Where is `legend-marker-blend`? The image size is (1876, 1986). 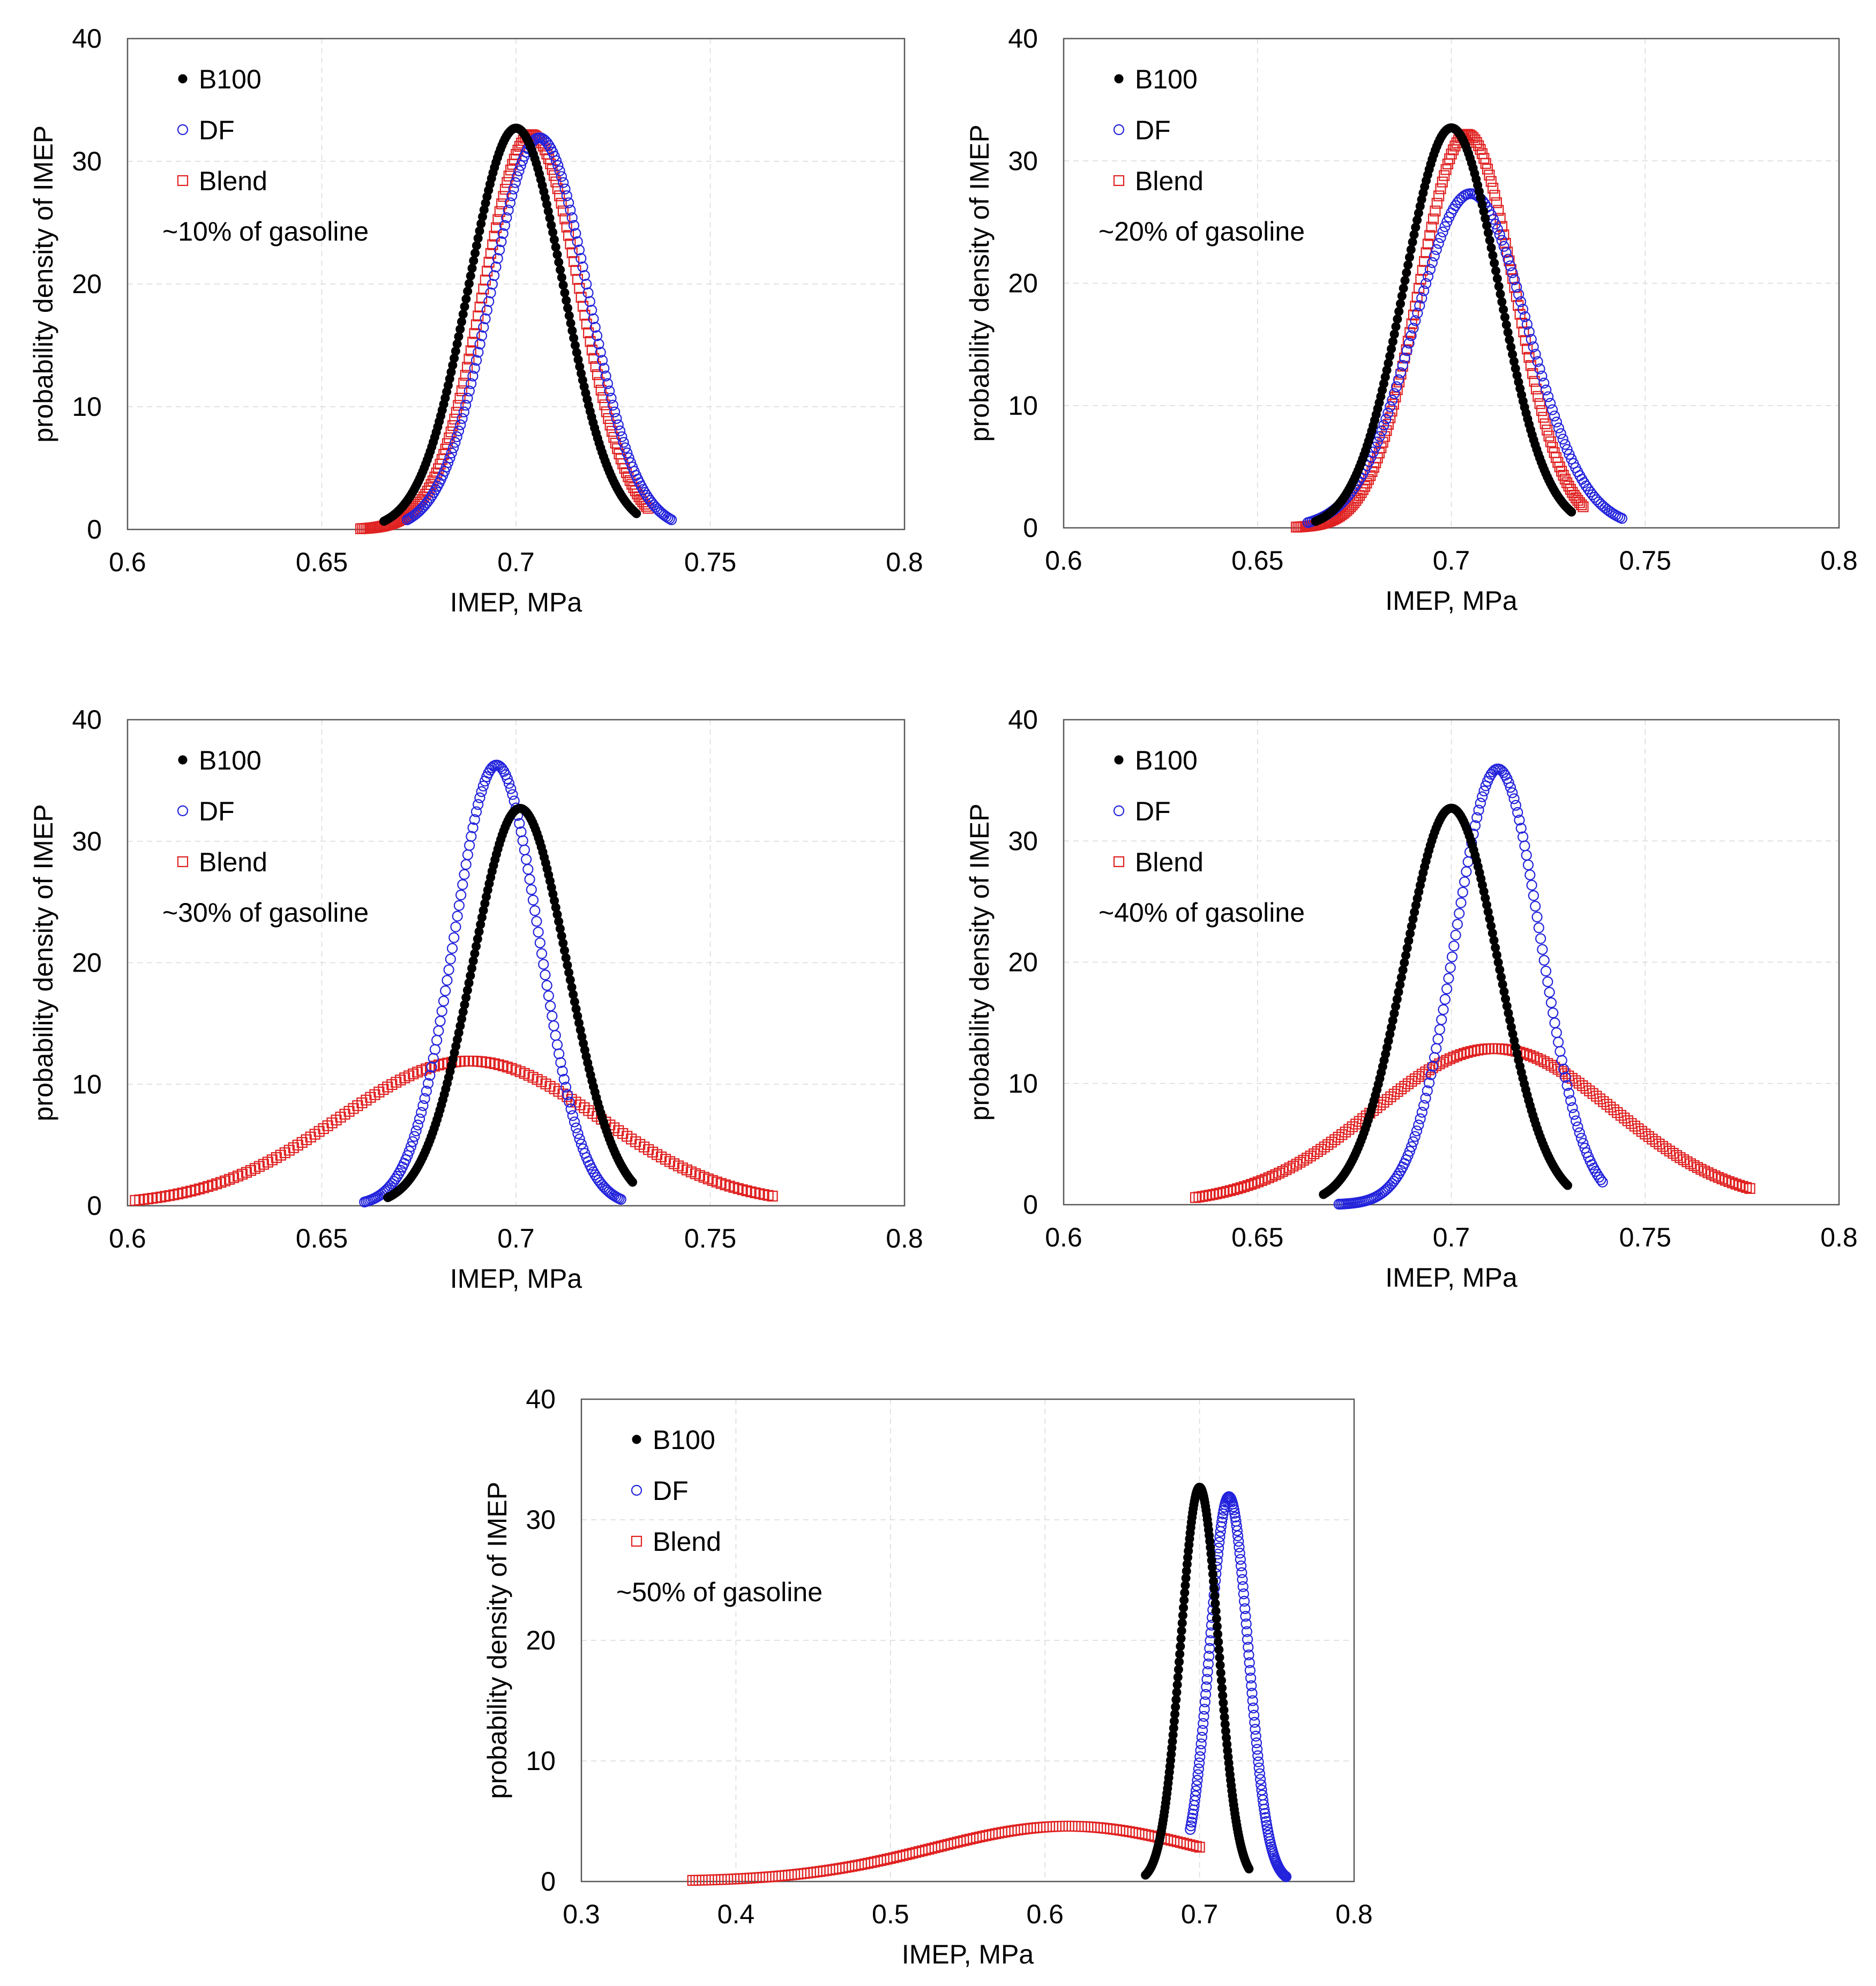
legend-marker-blend is located at coordinates (1119, 181).